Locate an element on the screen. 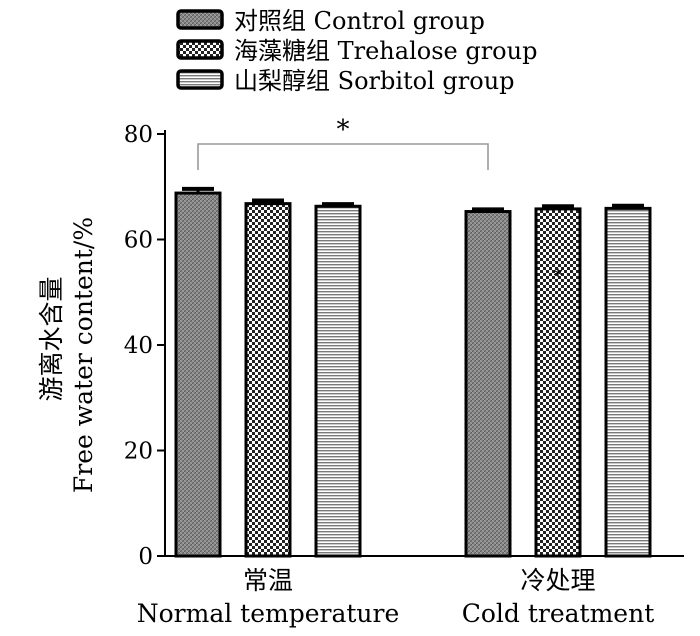 This screenshot has height=636, width=700. significance-bracket is located at coordinates (343, 156).